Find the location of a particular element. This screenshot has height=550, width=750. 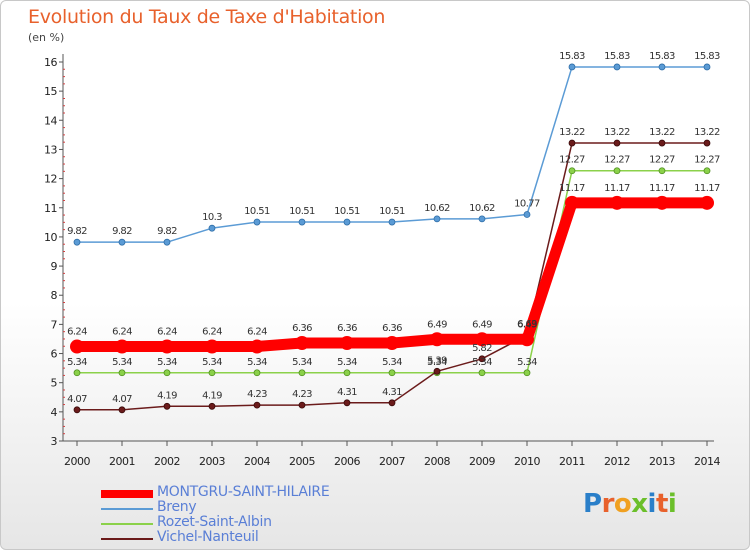

legend-swatch-rozet is located at coordinates (127, 524).